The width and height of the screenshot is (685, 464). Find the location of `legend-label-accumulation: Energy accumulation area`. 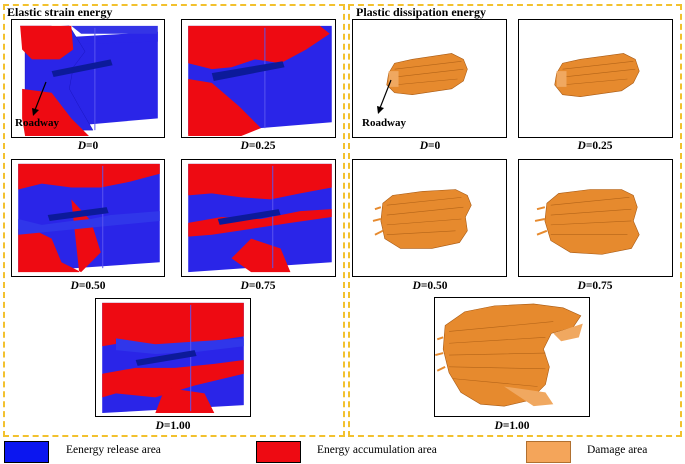

legend-label-accumulation: Energy accumulation area is located at coordinates (377, 450).